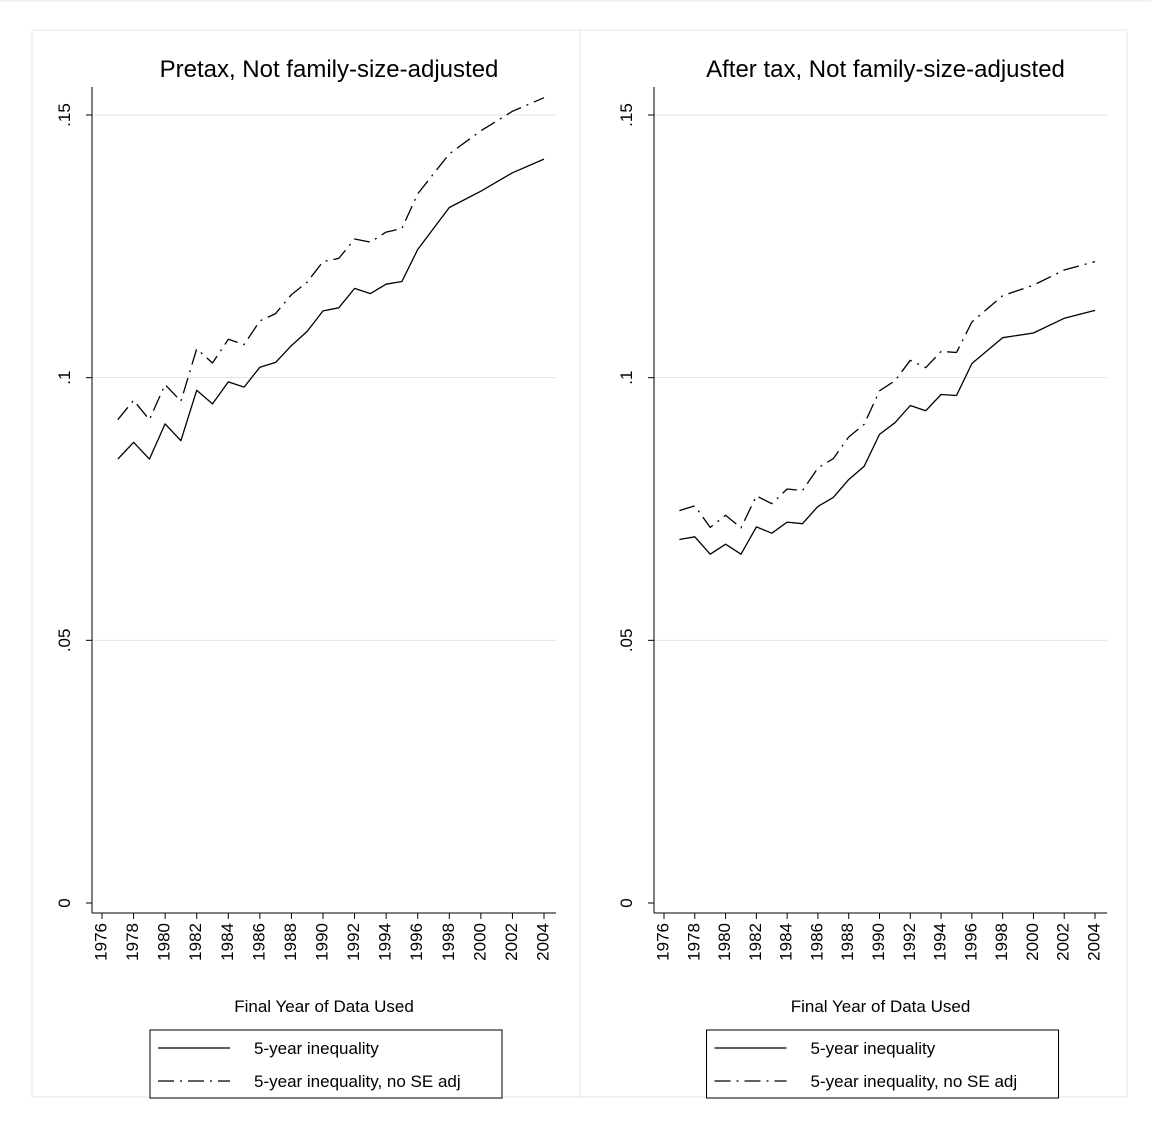 The width and height of the screenshot is (1151, 1148). I want to click on chart-title: After tax, Not family-size-adjusted, so click(885, 69).